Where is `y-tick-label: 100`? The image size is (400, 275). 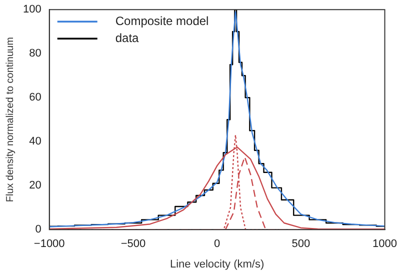 y-tick-label: 100 is located at coordinates (32, 10).